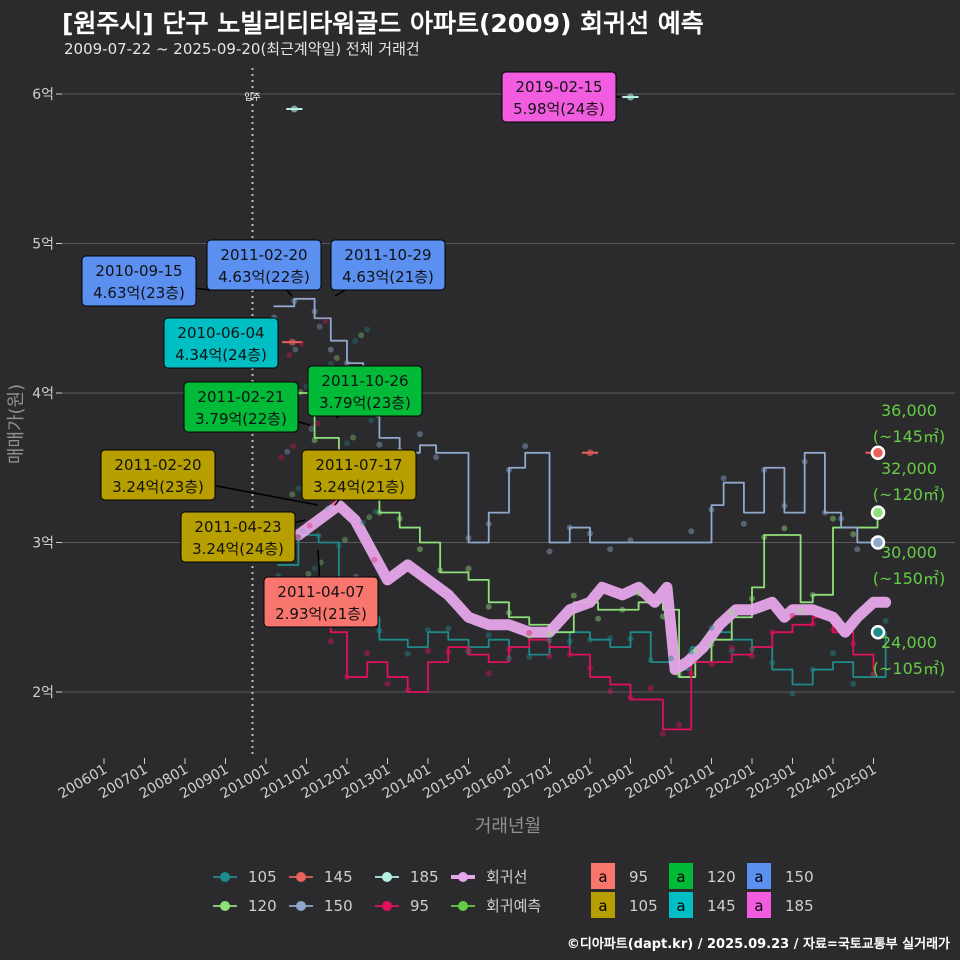 The width and height of the screenshot is (960, 960). Describe the element at coordinates (237, 527) in the screenshot. I see `annotation-date: 2011-04-23` at that location.